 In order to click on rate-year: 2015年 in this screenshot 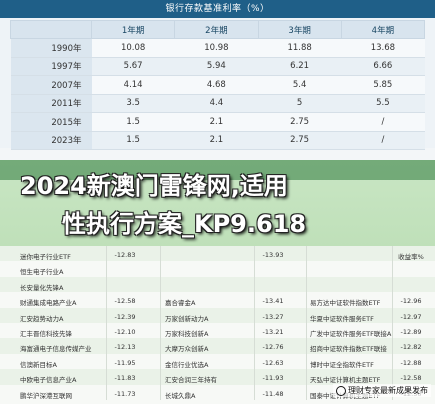, I will do `click(51, 122)`.